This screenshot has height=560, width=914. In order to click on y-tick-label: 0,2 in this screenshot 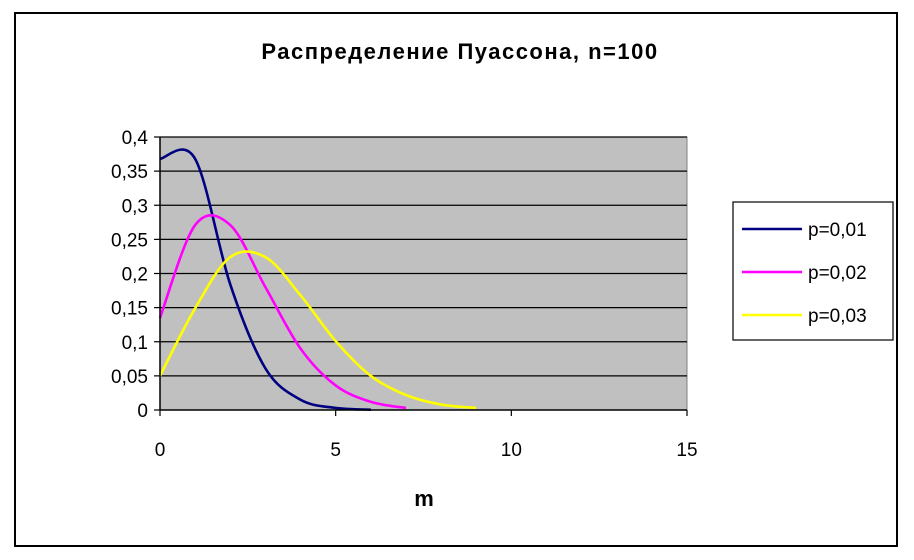, I will do `click(135, 275)`.